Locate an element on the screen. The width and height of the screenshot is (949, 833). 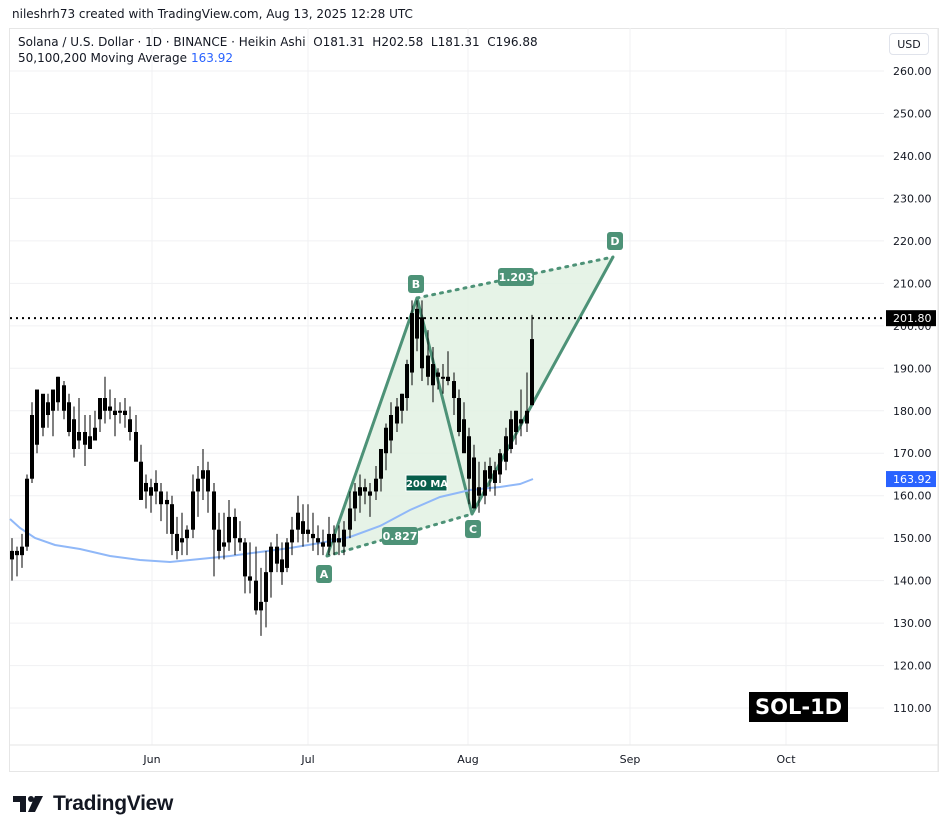
ma-legend-label: 50,100,200 Moving Average is located at coordinates (102, 58).